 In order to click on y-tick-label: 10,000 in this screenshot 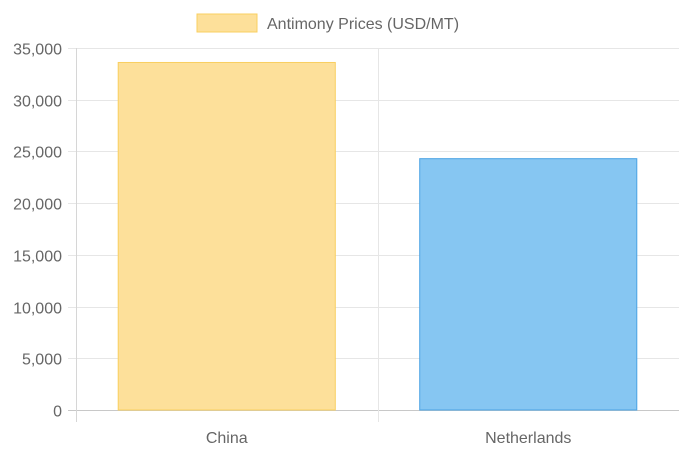, I will do `click(37, 309)`.